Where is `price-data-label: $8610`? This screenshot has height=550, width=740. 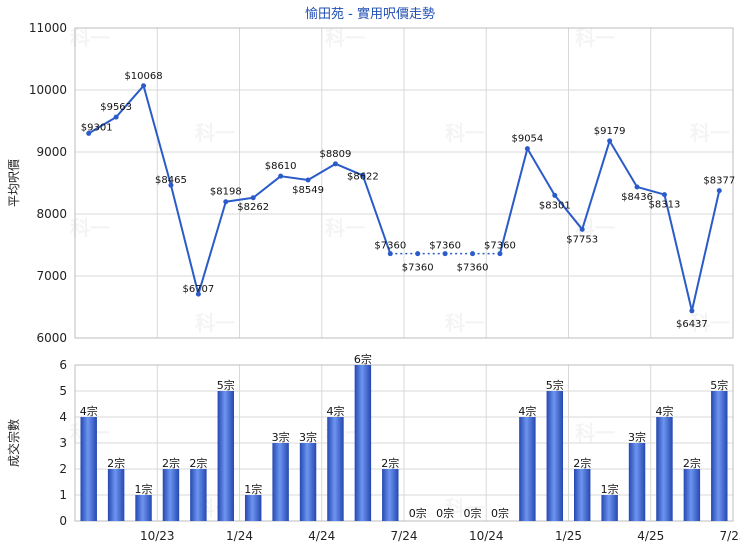 price-data-label: $8610 is located at coordinates (281, 166).